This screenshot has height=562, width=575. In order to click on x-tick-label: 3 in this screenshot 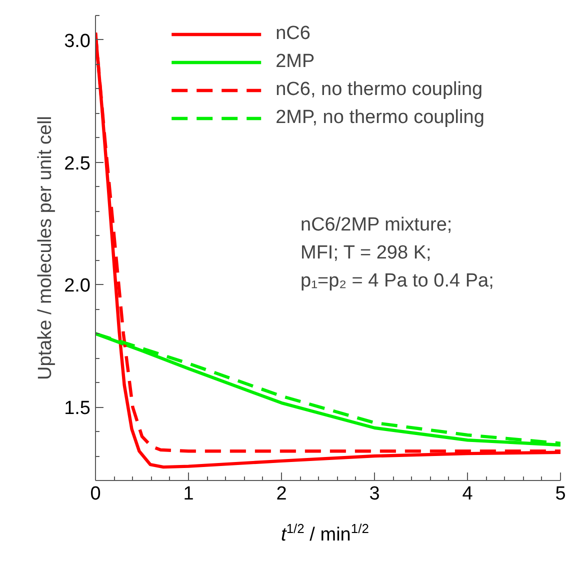, I will do `click(374, 494)`.